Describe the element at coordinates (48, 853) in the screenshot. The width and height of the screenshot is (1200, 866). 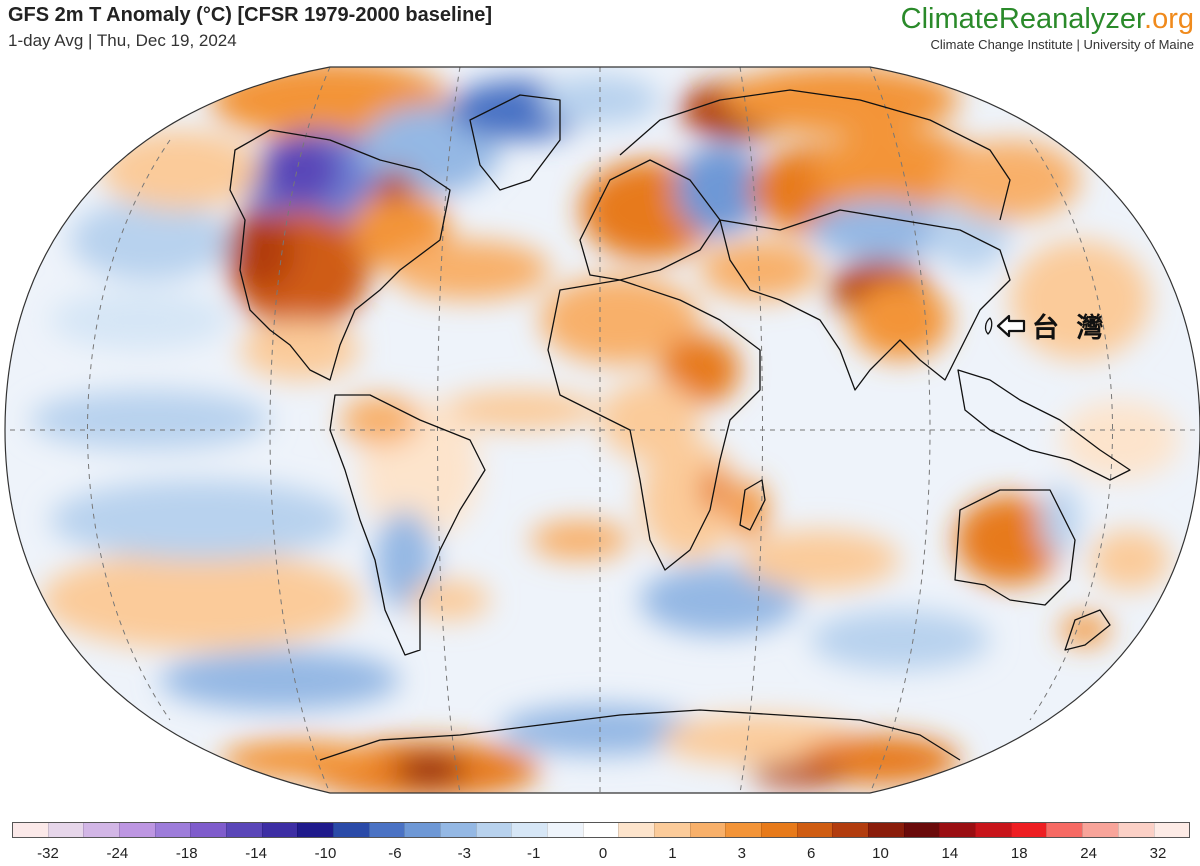
I see `colorbar-tick-label: -32` at that location.